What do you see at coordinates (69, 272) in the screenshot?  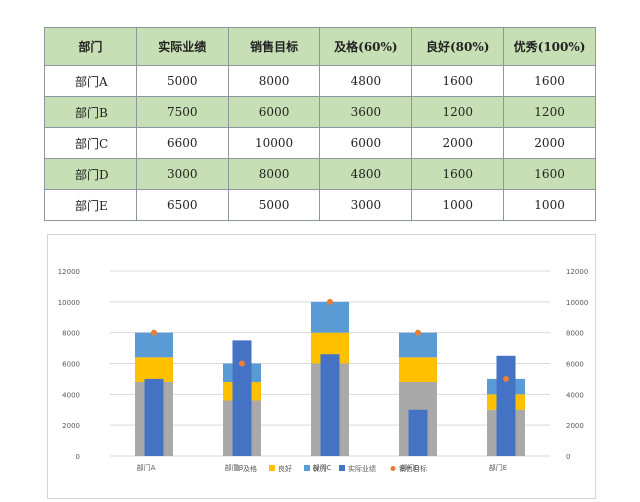 I see `y-tick-label: 12000` at bounding box center [69, 272].